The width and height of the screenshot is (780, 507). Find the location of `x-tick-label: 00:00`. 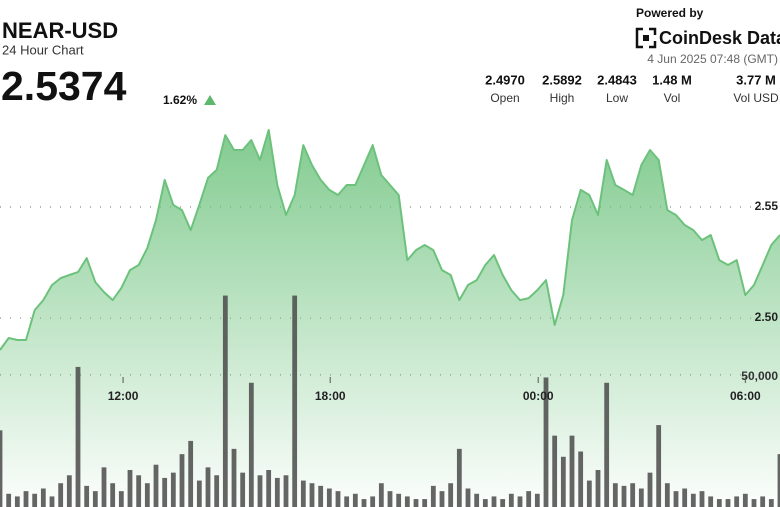

x-tick-label: 00:00 is located at coordinates (538, 396).